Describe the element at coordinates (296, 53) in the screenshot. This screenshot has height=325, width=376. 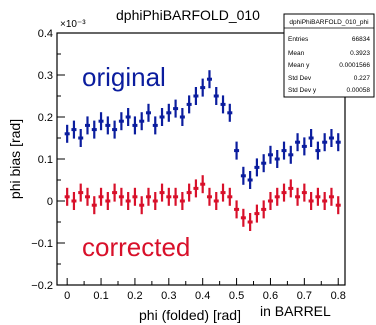
I see `stats-row-label: Mean` at that location.